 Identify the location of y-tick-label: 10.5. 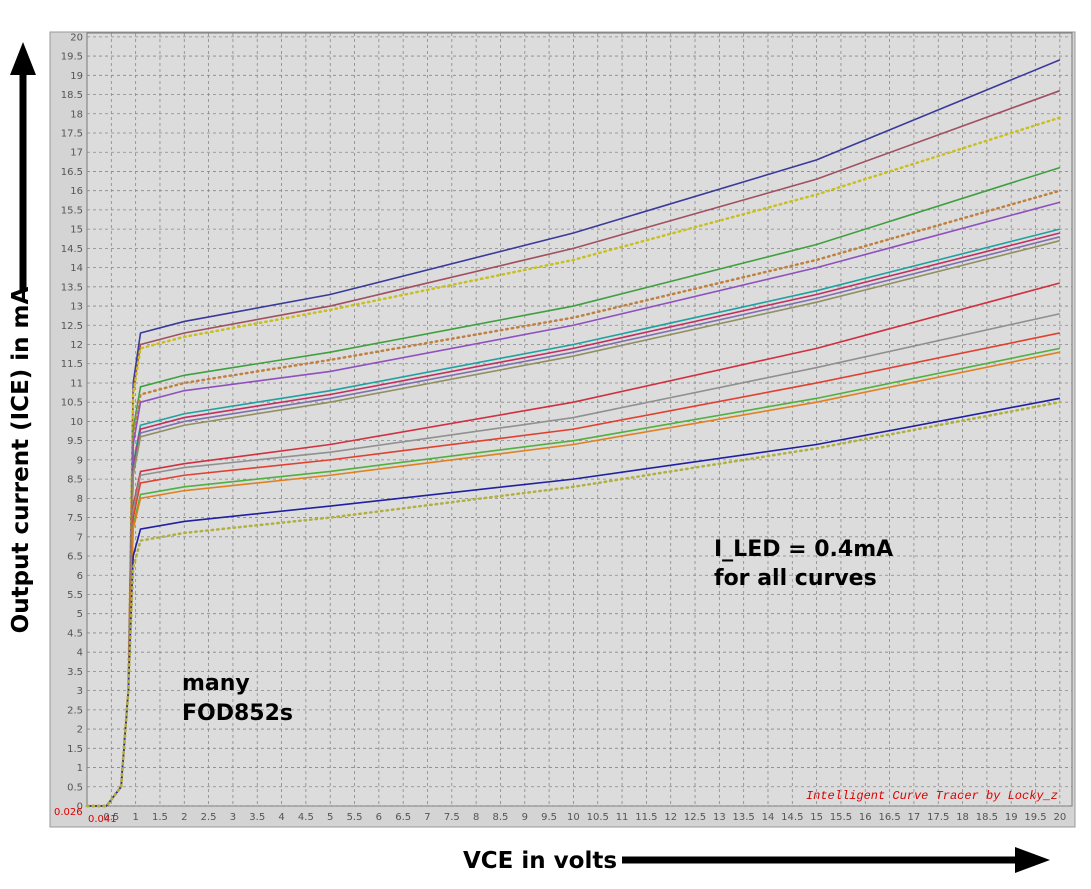
(72, 403).